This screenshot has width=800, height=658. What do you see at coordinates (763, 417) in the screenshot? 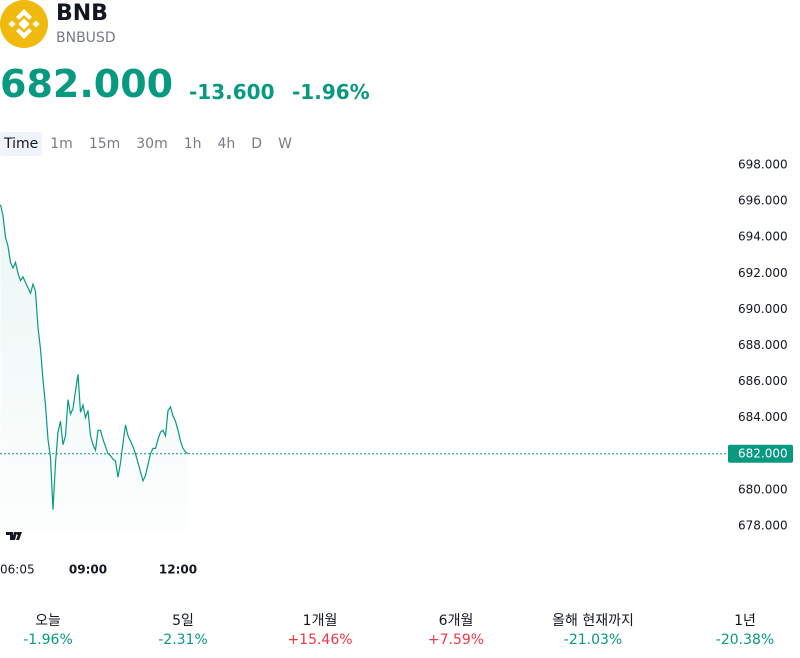
I see `y-tick-label: 684.000` at bounding box center [763, 417].